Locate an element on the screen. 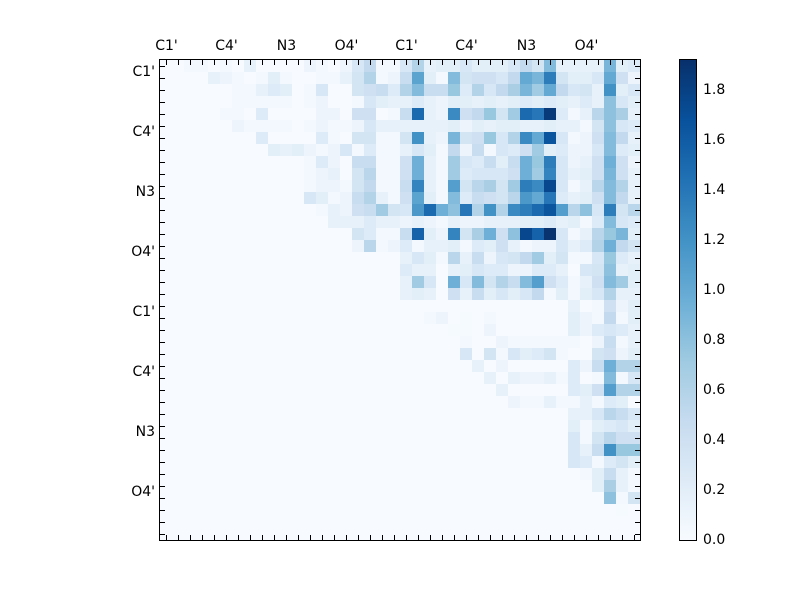  x-tick-label: O4' is located at coordinates (346, 46).